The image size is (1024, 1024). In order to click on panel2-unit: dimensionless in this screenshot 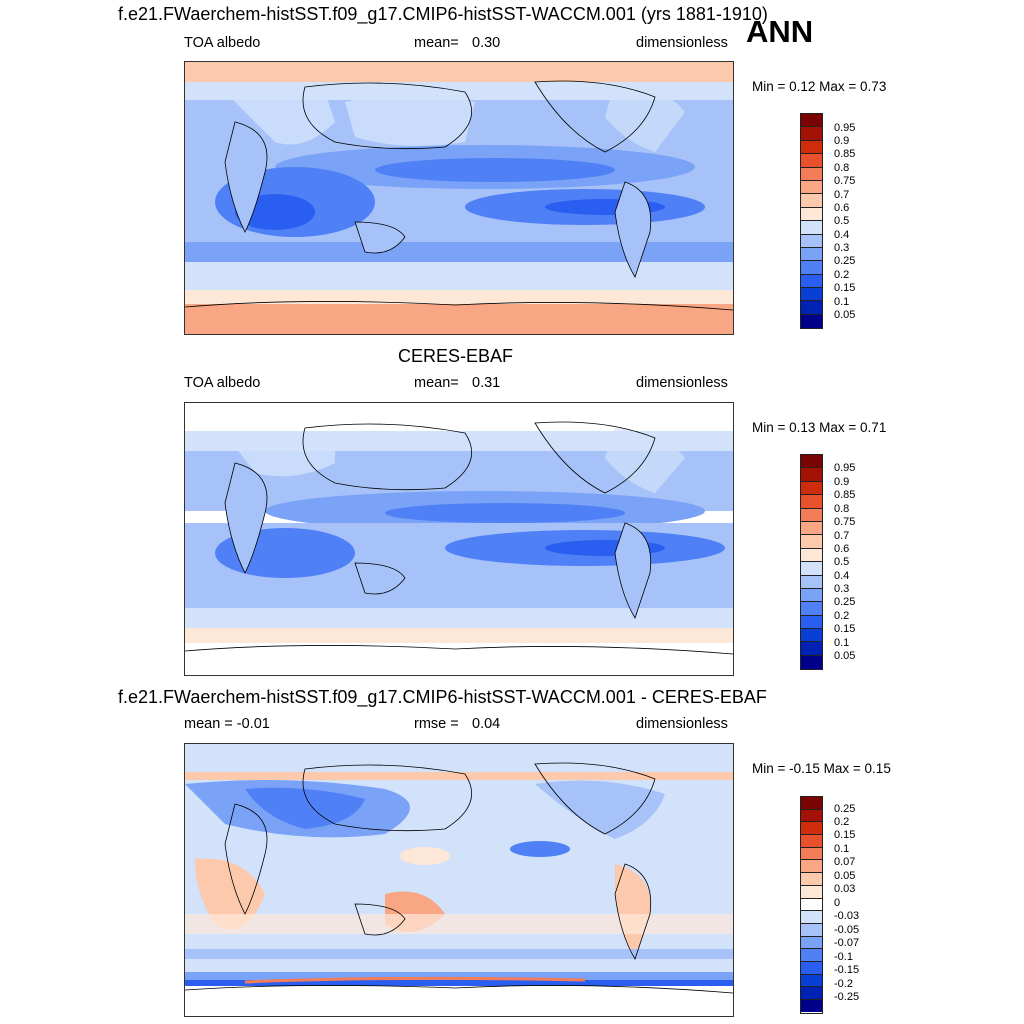, I will do `click(682, 383)`.